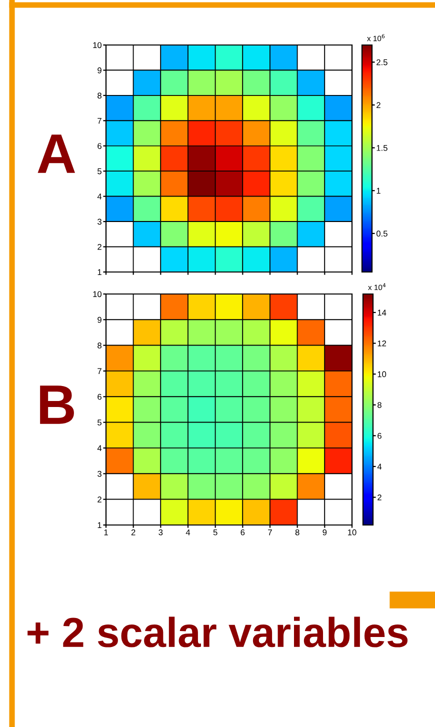  Describe the element at coordinates (382, 343) in the screenshot. I see `color-bar-label: 12` at that location.